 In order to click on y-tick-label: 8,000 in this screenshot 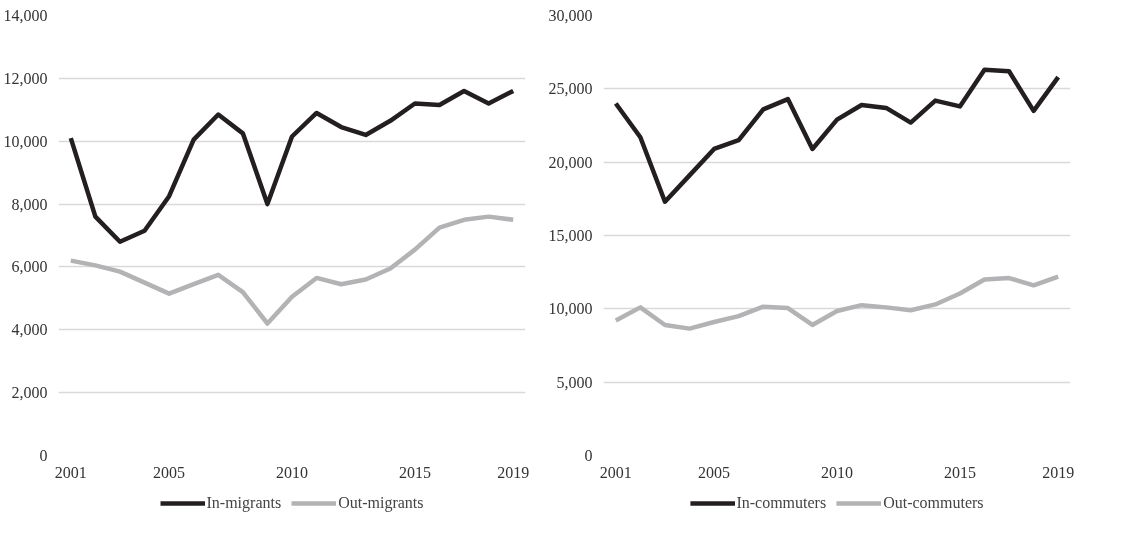, I will do `click(29, 204)`.